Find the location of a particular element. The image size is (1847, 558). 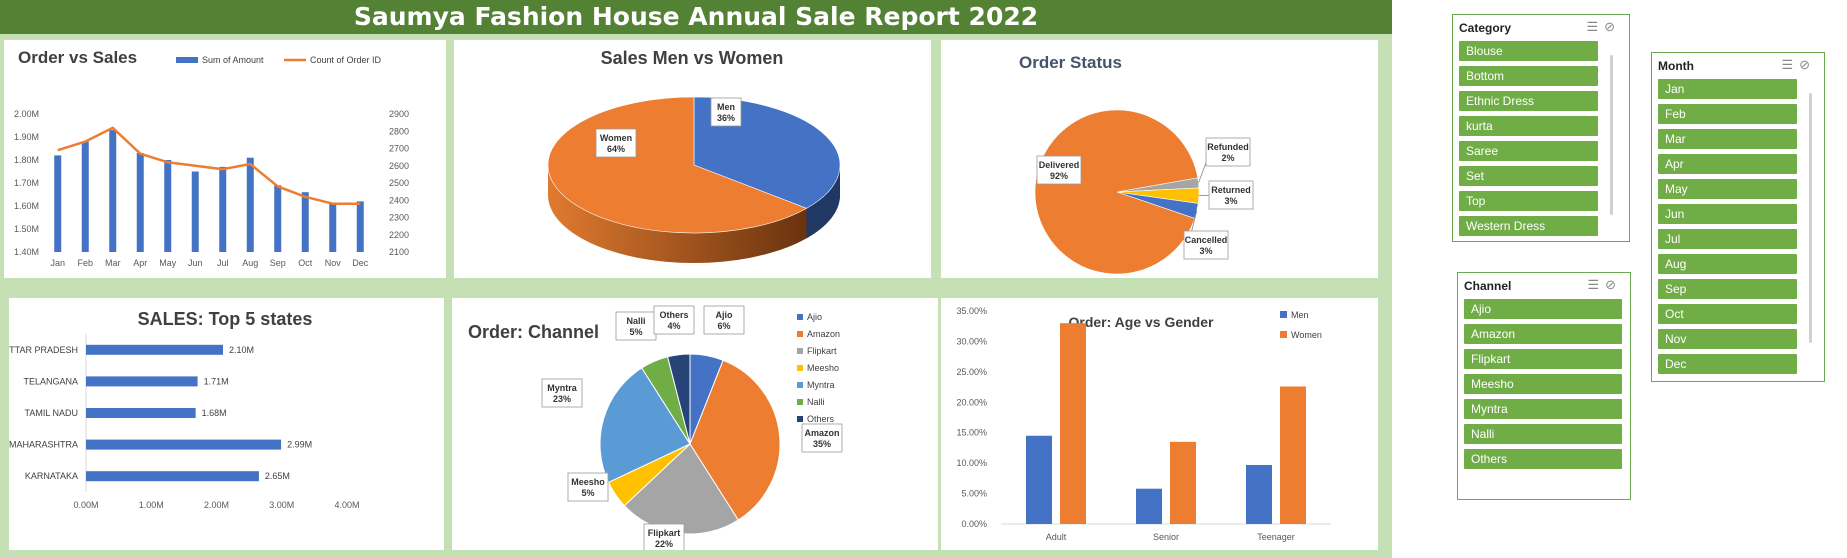

slicer-item: Ethnic Dress is located at coordinates (1528, 101).